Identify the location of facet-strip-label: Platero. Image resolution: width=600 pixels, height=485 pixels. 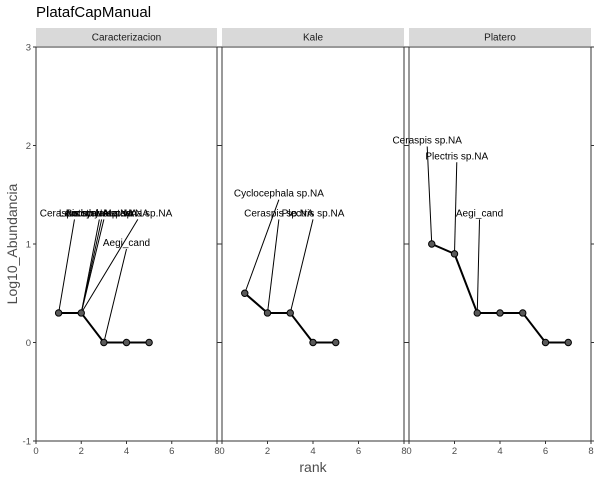
(500, 38).